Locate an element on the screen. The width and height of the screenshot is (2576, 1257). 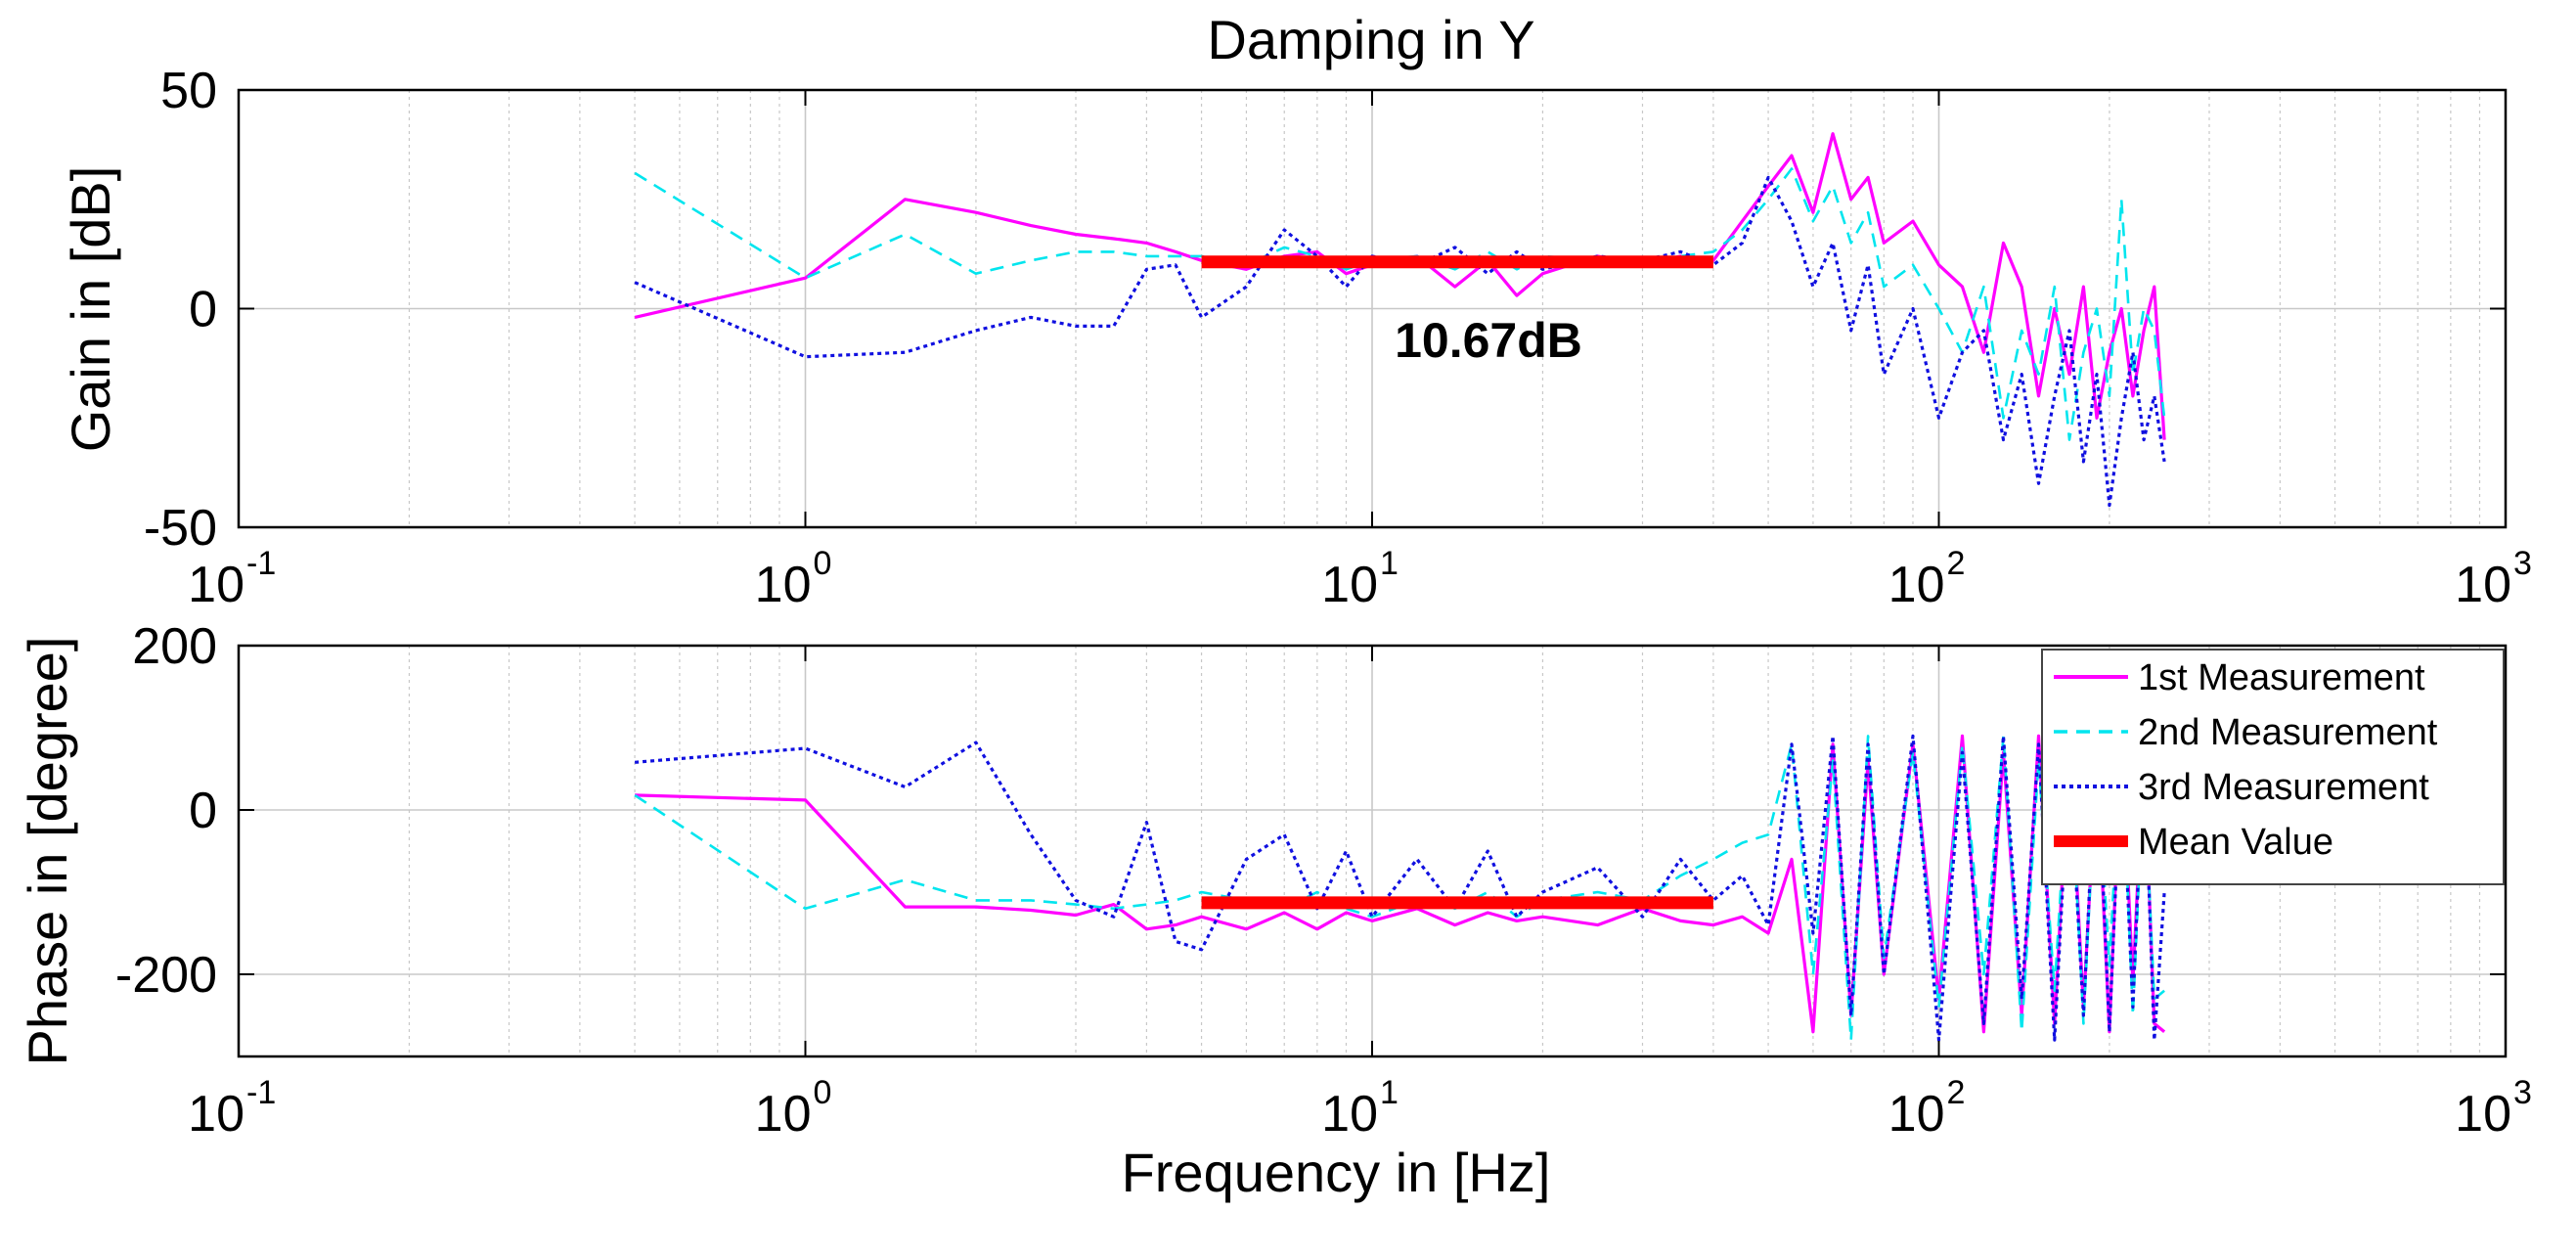
gain-xtick-label: 10 2 is located at coordinates (1927, 579).